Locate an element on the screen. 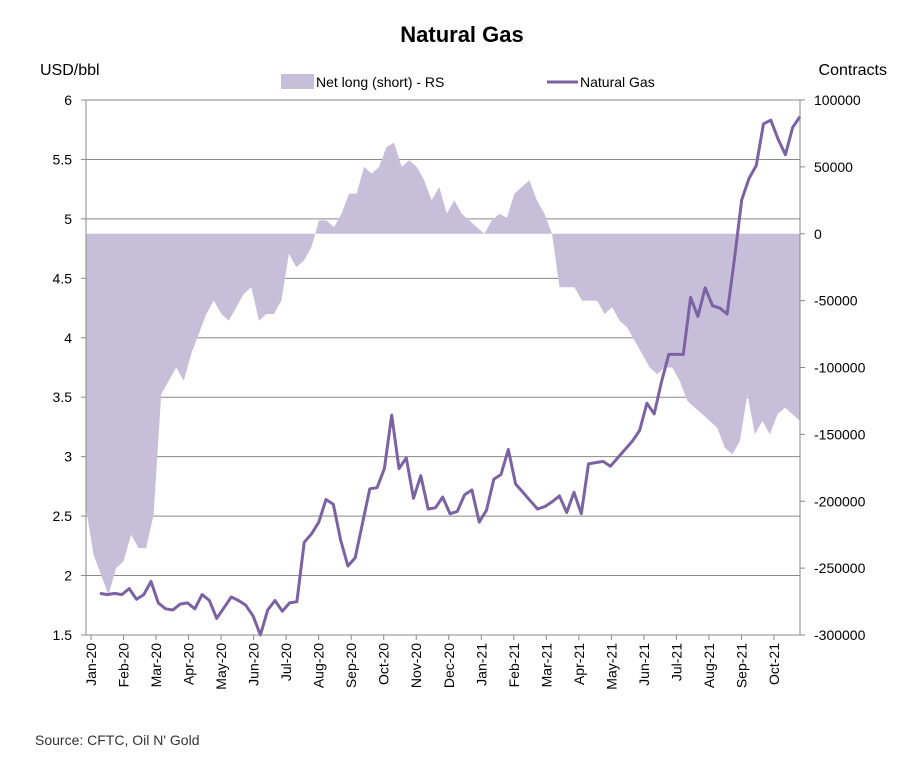 This screenshot has height=767, width=916. left-tick-label: 2 is located at coordinates (68, 576).